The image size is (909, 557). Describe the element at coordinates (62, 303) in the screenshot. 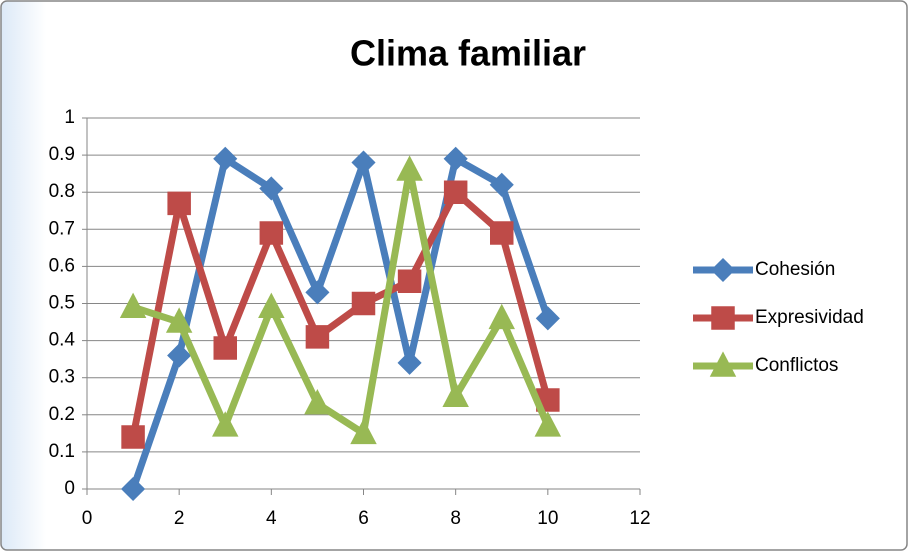

I see `y-tick-label: 0.5` at that location.